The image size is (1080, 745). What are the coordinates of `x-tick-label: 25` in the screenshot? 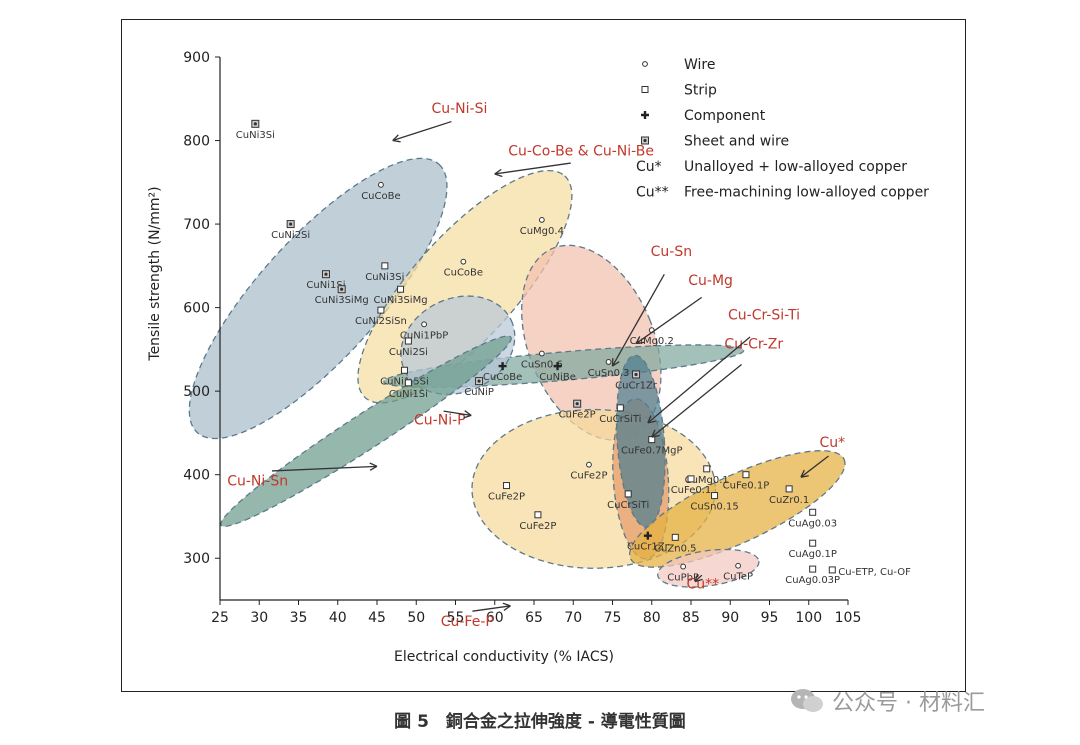 It's located at (220, 618).